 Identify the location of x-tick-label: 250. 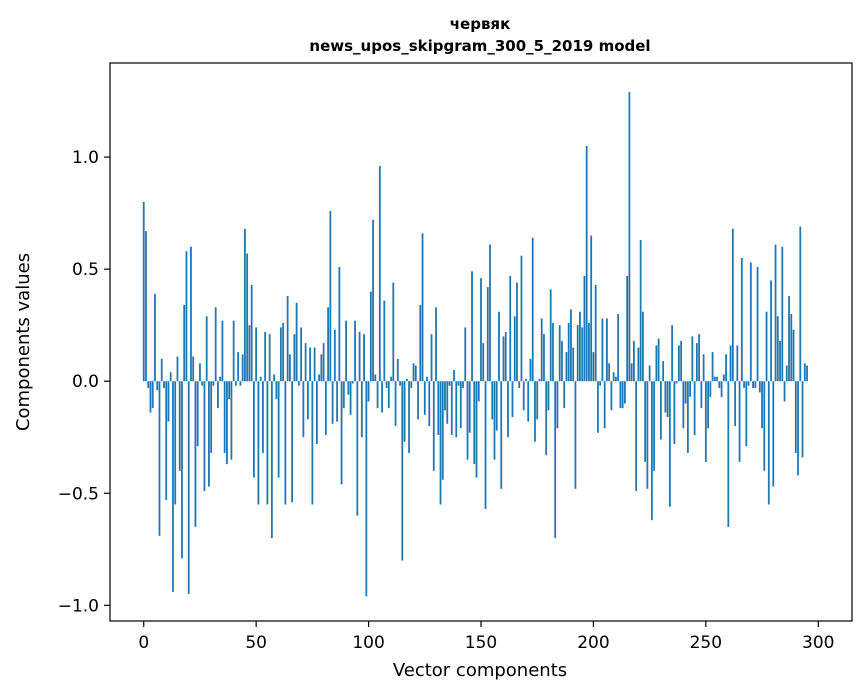
(706, 643).